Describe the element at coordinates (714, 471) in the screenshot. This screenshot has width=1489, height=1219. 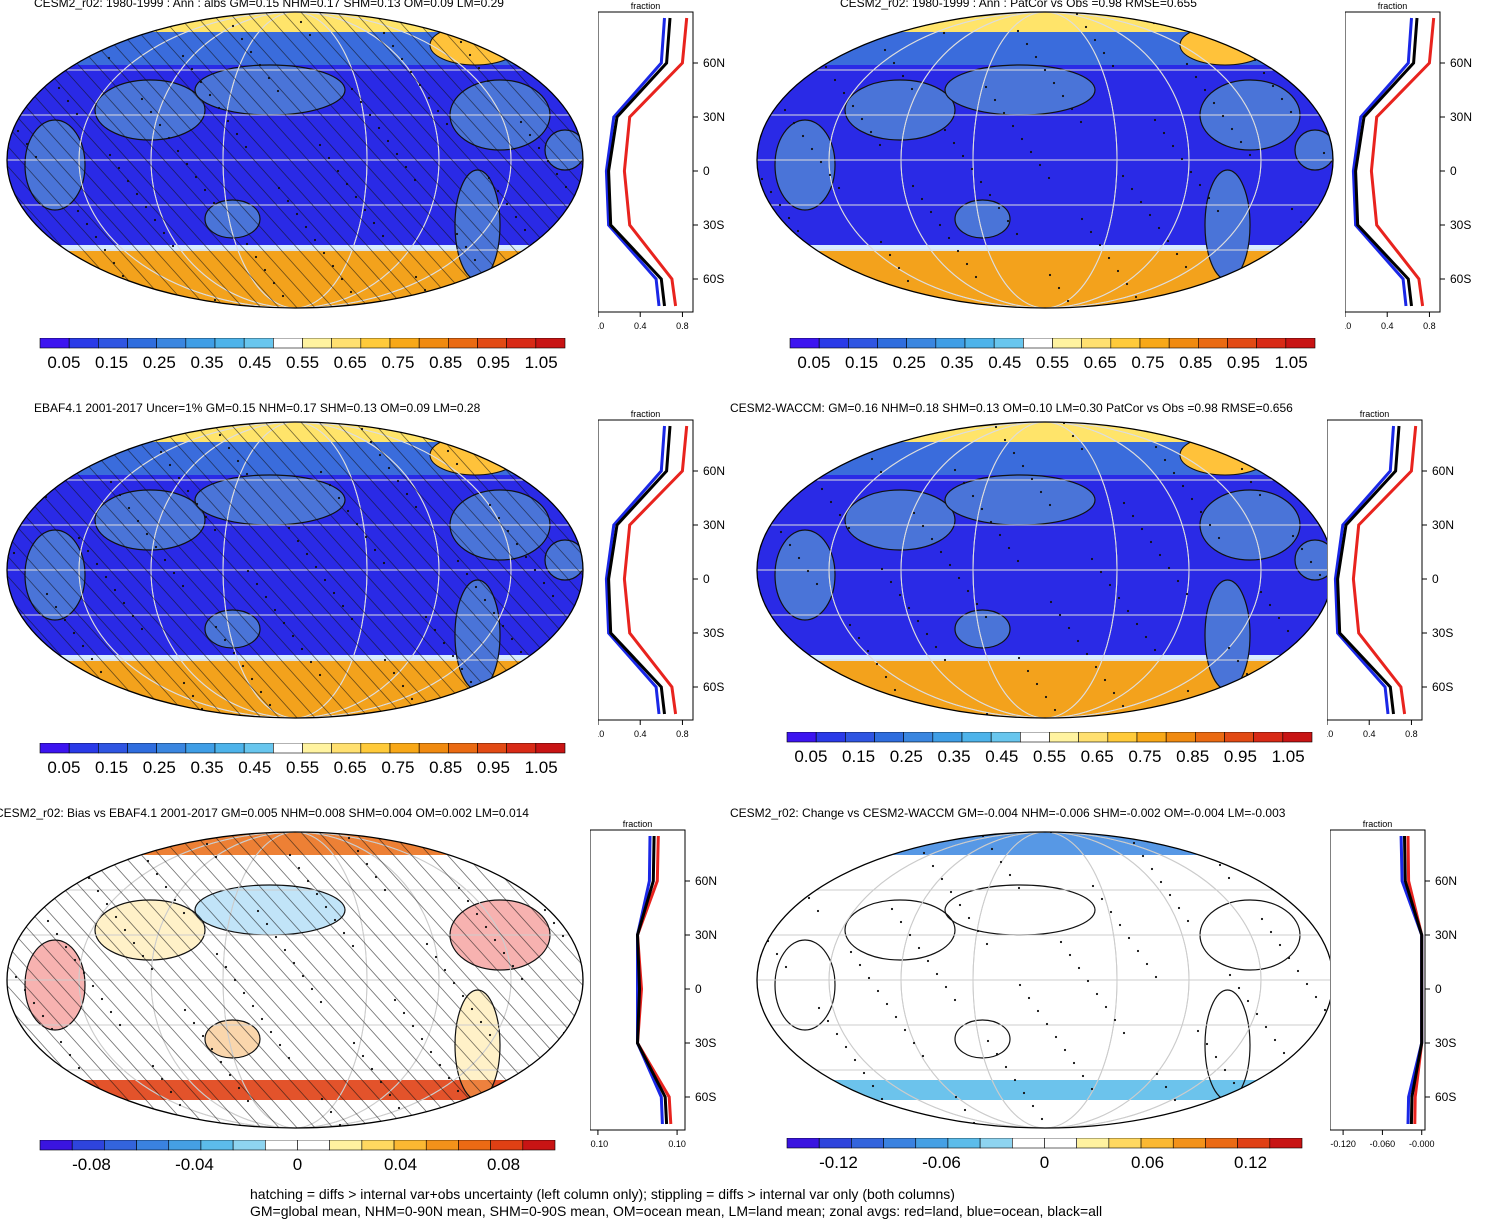
I see `lat-tick-label: 60N` at that location.